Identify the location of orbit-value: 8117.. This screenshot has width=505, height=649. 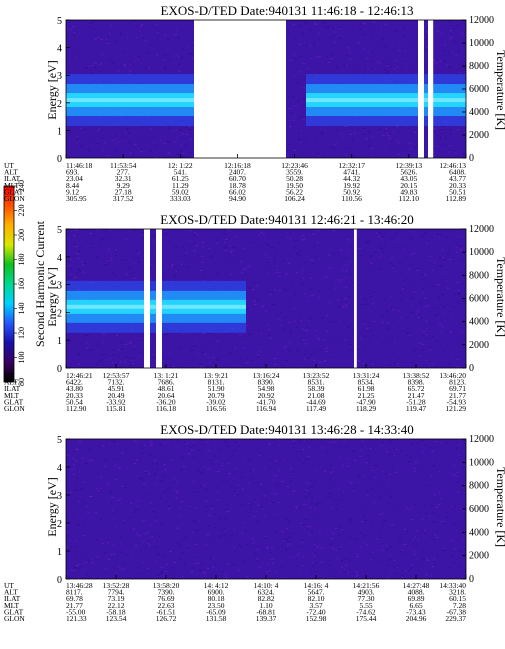
(74, 592).